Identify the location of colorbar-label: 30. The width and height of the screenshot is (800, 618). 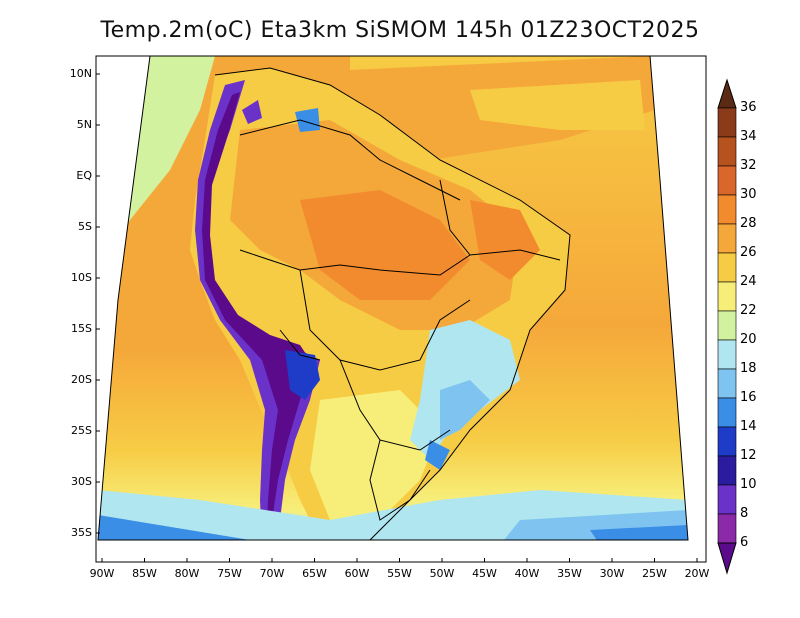
(748, 194).